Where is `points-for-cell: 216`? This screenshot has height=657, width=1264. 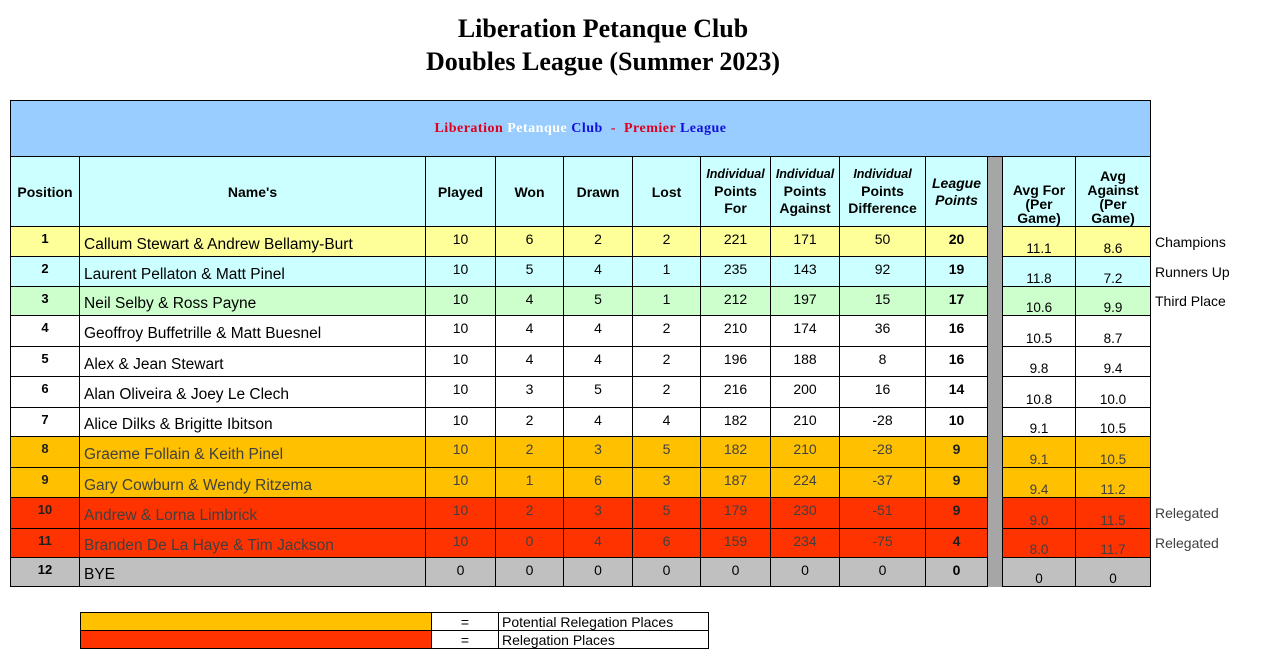
points-for-cell: 216 is located at coordinates (735, 392).